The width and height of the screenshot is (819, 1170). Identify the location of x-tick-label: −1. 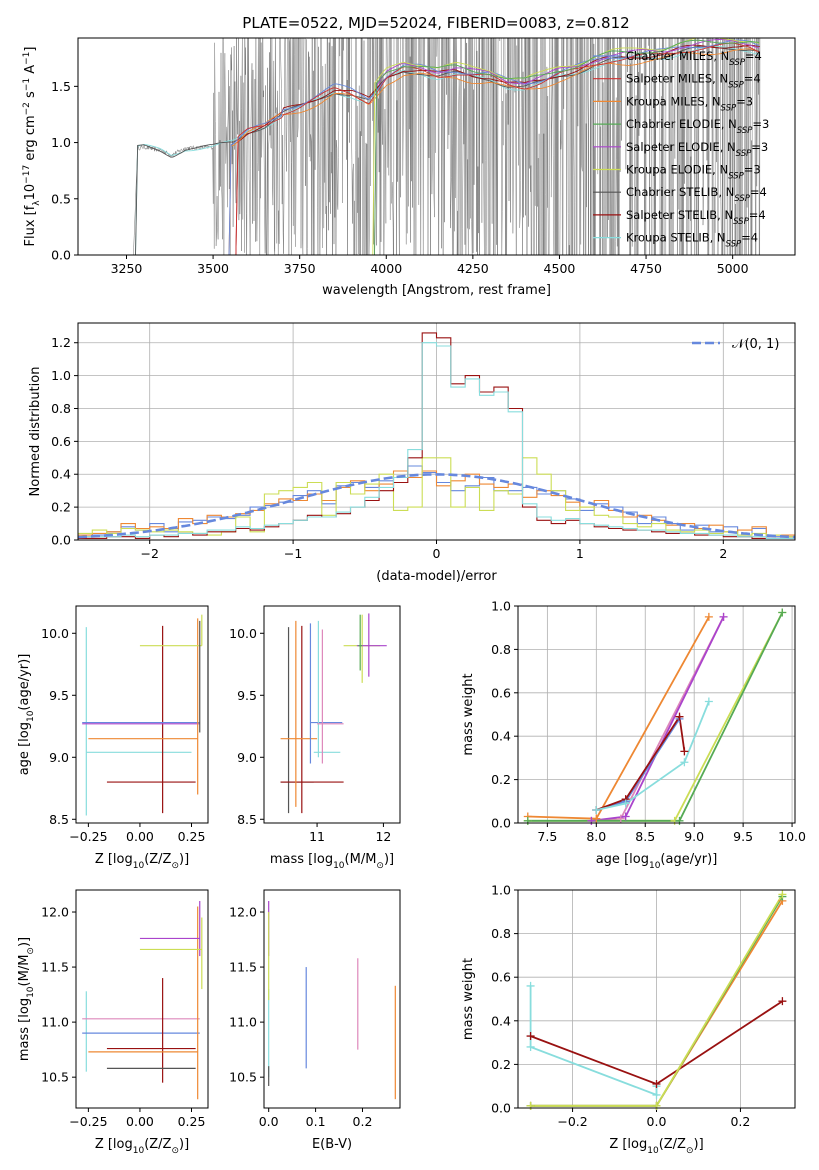
(293, 553).